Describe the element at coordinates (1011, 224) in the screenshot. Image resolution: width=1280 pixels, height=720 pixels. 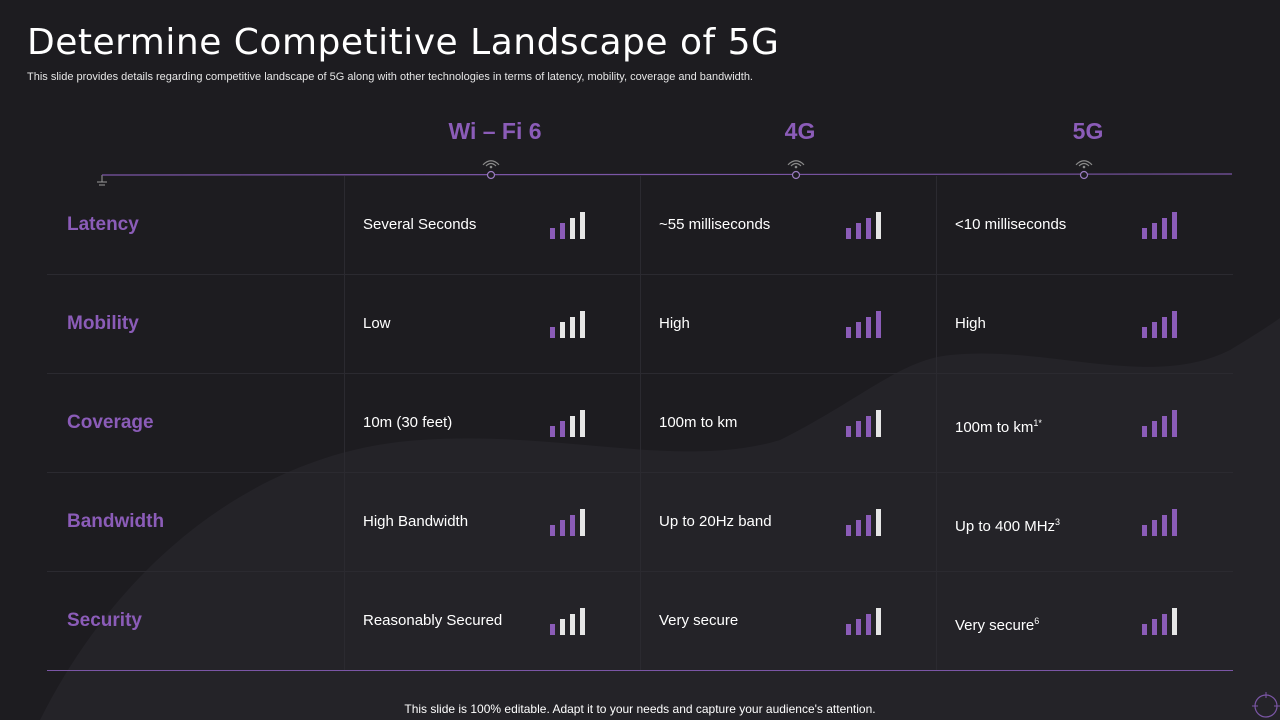
I see `cell-value-text: <10 milliseconds` at that location.